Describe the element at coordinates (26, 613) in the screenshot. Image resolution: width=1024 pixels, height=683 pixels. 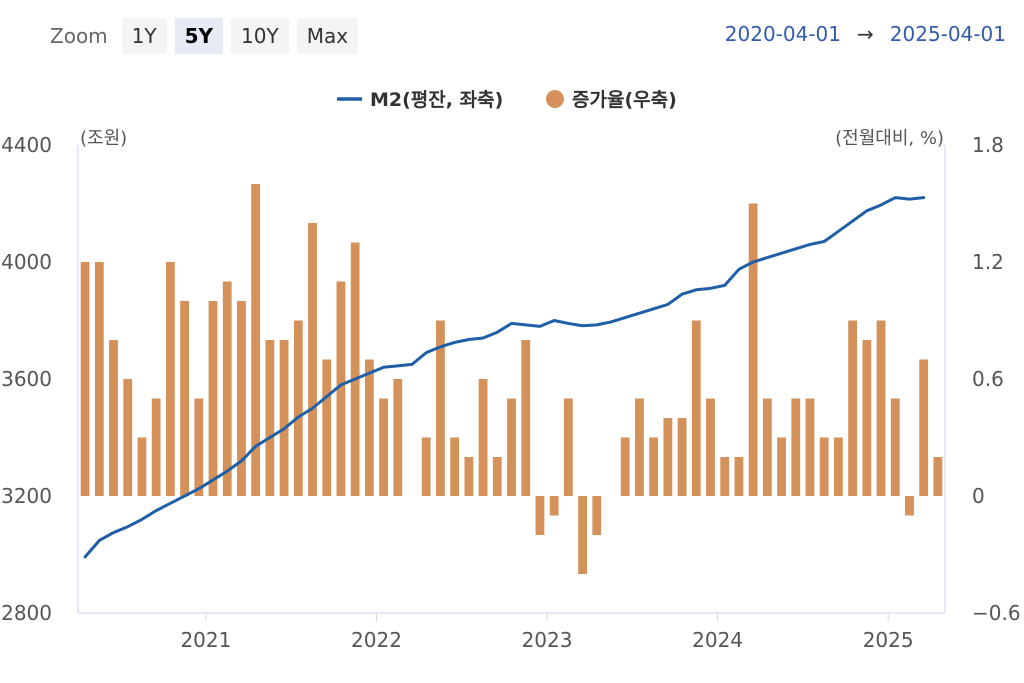
I see `left-tick-label: 2800` at that location.